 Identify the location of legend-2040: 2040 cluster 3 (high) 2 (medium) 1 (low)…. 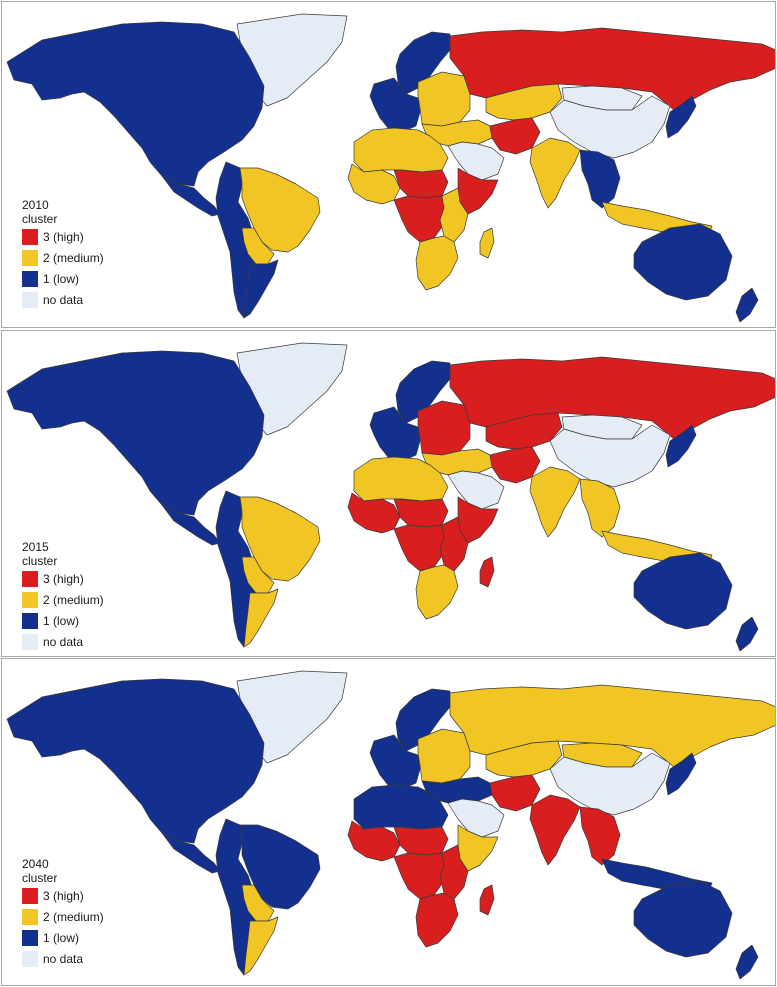
(92, 913).